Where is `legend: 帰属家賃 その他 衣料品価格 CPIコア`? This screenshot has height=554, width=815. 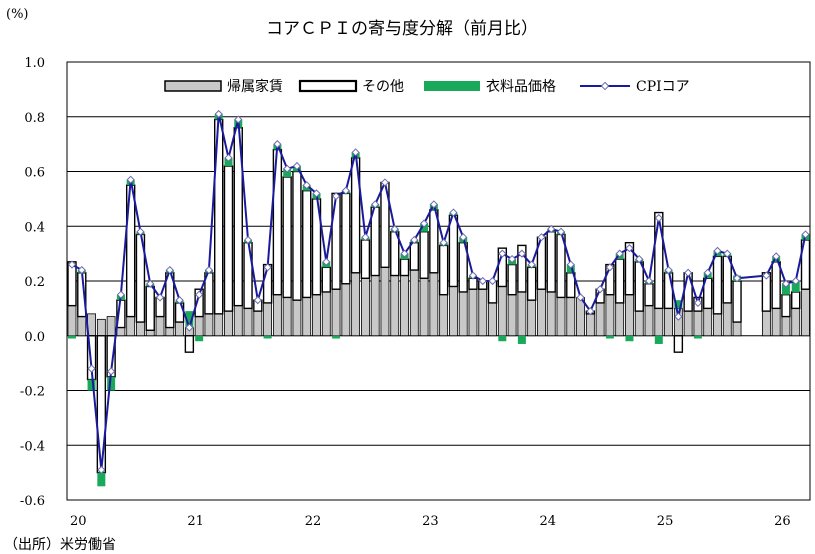 legend: 帰属家賃 その他 衣料品価格 CPIコア is located at coordinates (427, 86).